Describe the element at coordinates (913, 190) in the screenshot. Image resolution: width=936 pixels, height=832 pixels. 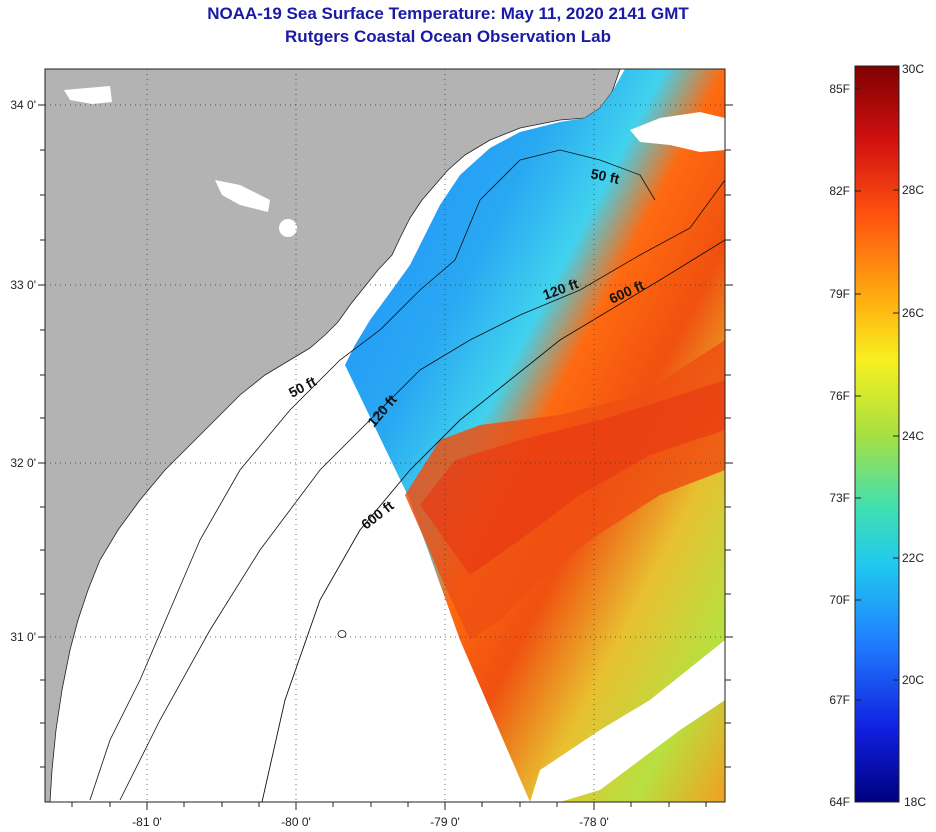
I see `colorbar-label-c: 28C` at that location.